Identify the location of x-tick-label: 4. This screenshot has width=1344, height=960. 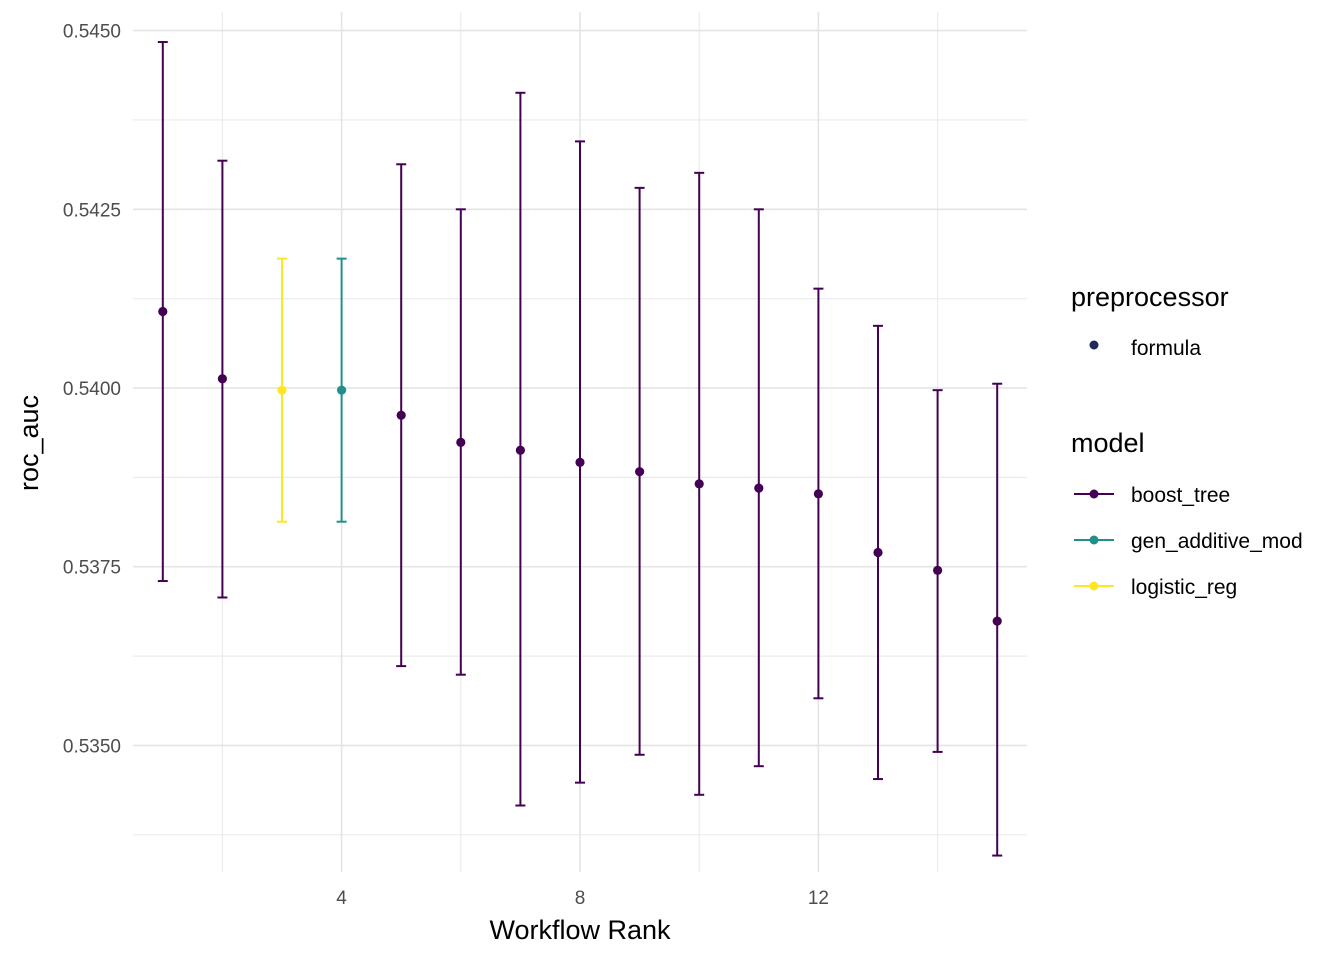
(341, 898).